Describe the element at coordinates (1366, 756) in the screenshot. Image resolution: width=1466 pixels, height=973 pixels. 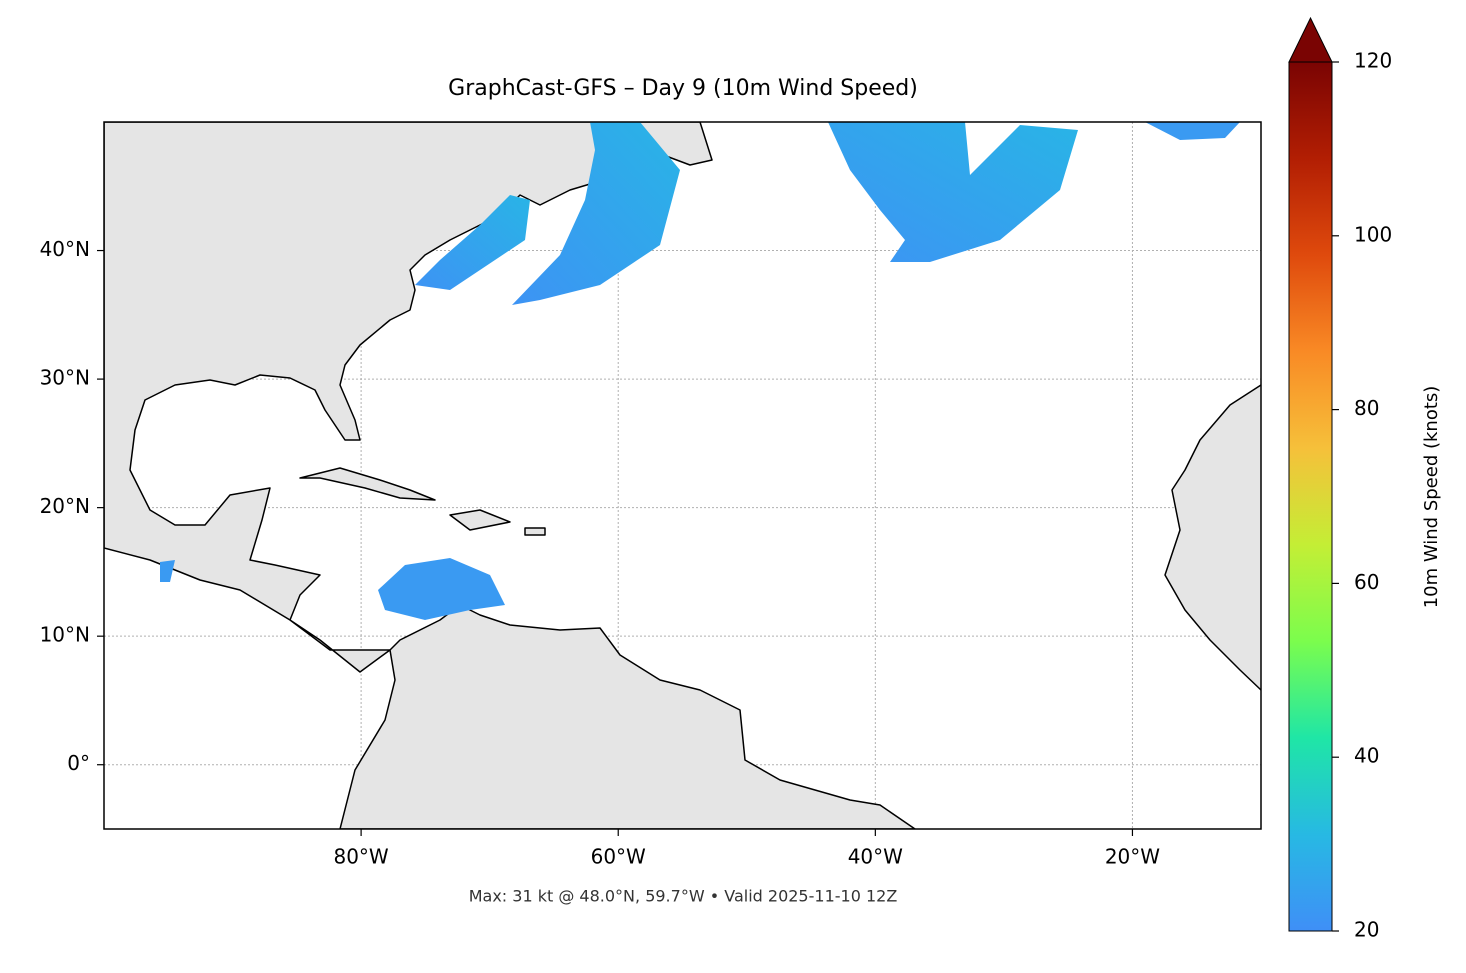
I see `colorbar-tick-label: 40` at that location.